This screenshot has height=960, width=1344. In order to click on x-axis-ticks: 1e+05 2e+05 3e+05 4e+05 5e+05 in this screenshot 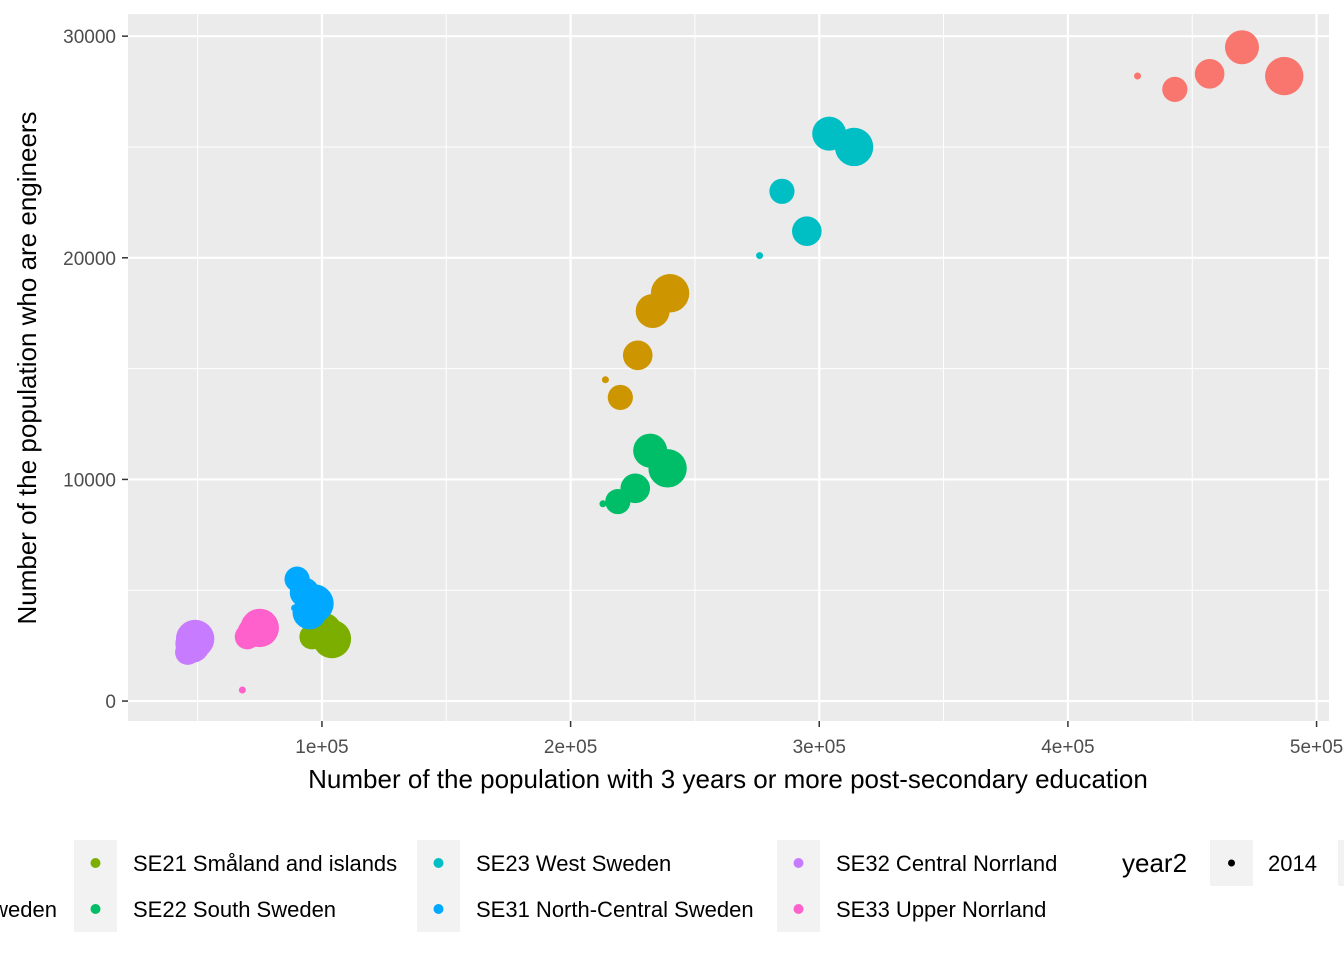, I will do `click(819, 739)`.